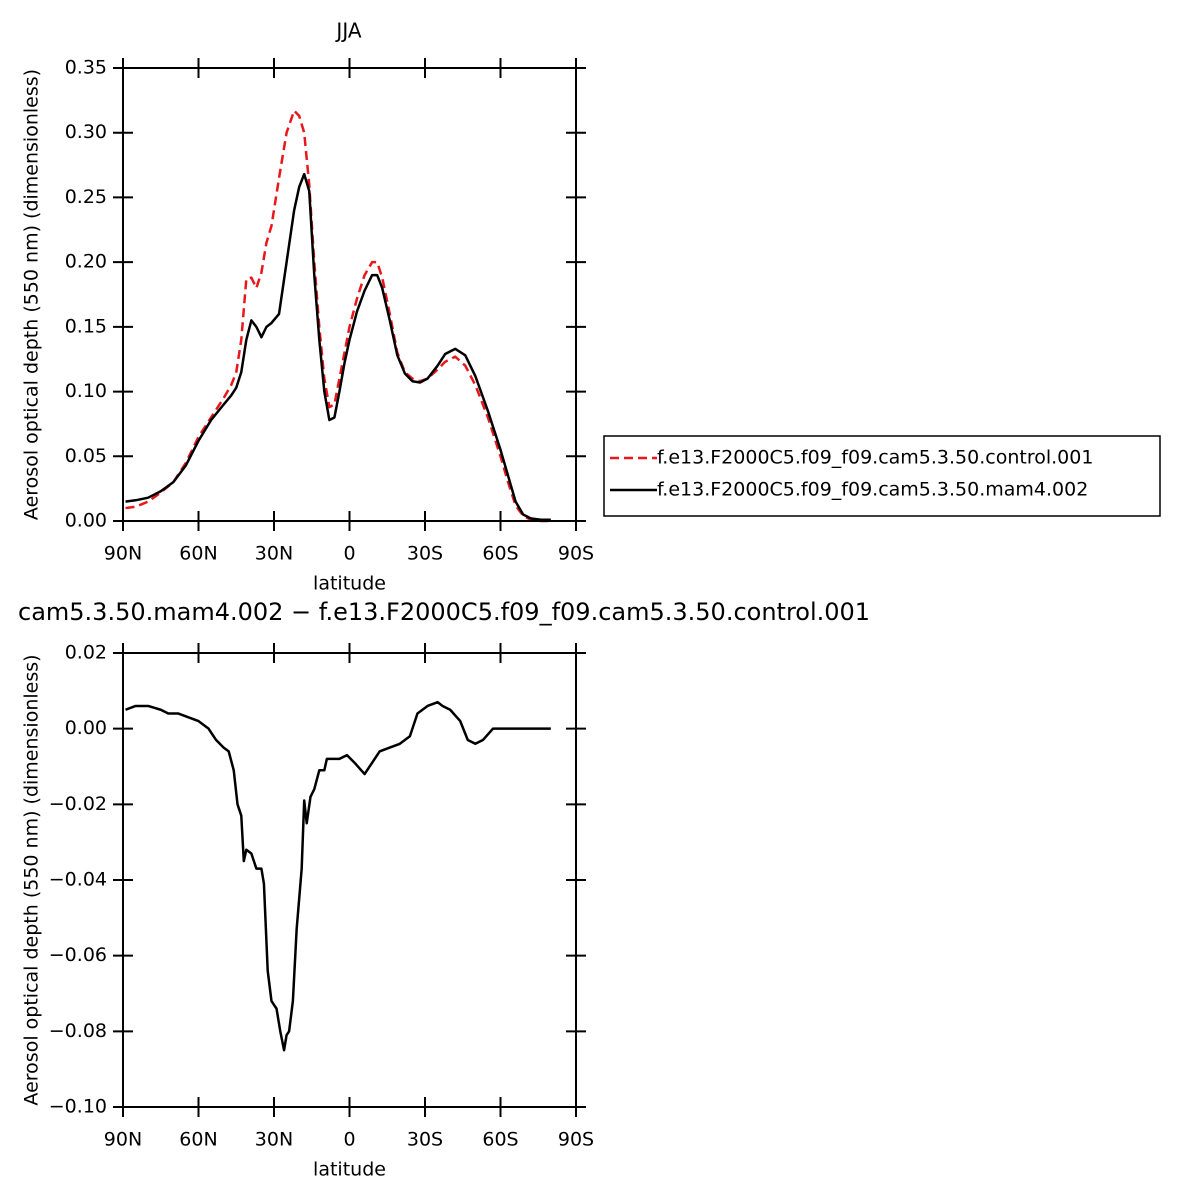  What do you see at coordinates (86, 326) in the screenshot?
I see `y-tick-label: 0.15` at bounding box center [86, 326].